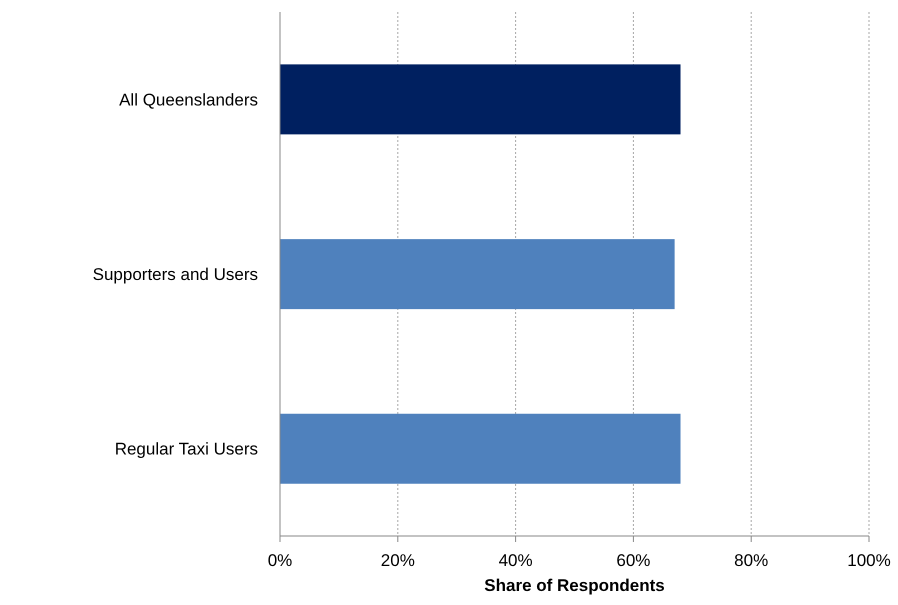 Image resolution: width=898 pixels, height=605 pixels. Describe the element at coordinates (175, 274) in the screenshot. I see `y-tick-label: Supporters and Users` at that location.